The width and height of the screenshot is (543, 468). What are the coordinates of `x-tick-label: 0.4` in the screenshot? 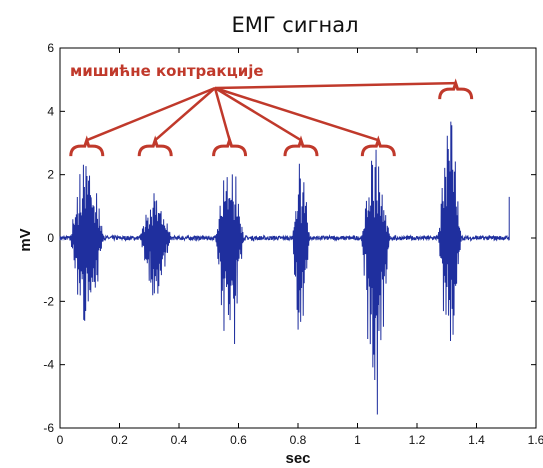 It's located at (179, 440).